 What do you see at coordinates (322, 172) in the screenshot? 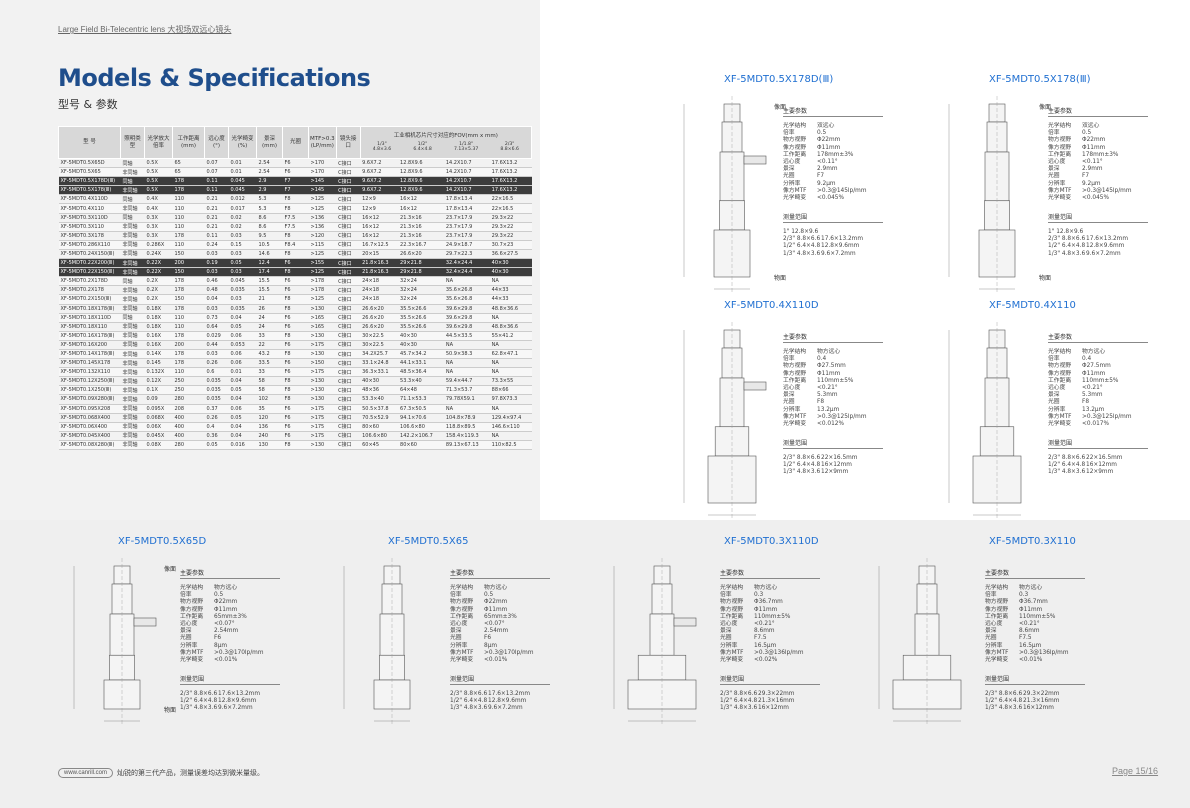
I see `table-cell: >170` at bounding box center [322, 172].